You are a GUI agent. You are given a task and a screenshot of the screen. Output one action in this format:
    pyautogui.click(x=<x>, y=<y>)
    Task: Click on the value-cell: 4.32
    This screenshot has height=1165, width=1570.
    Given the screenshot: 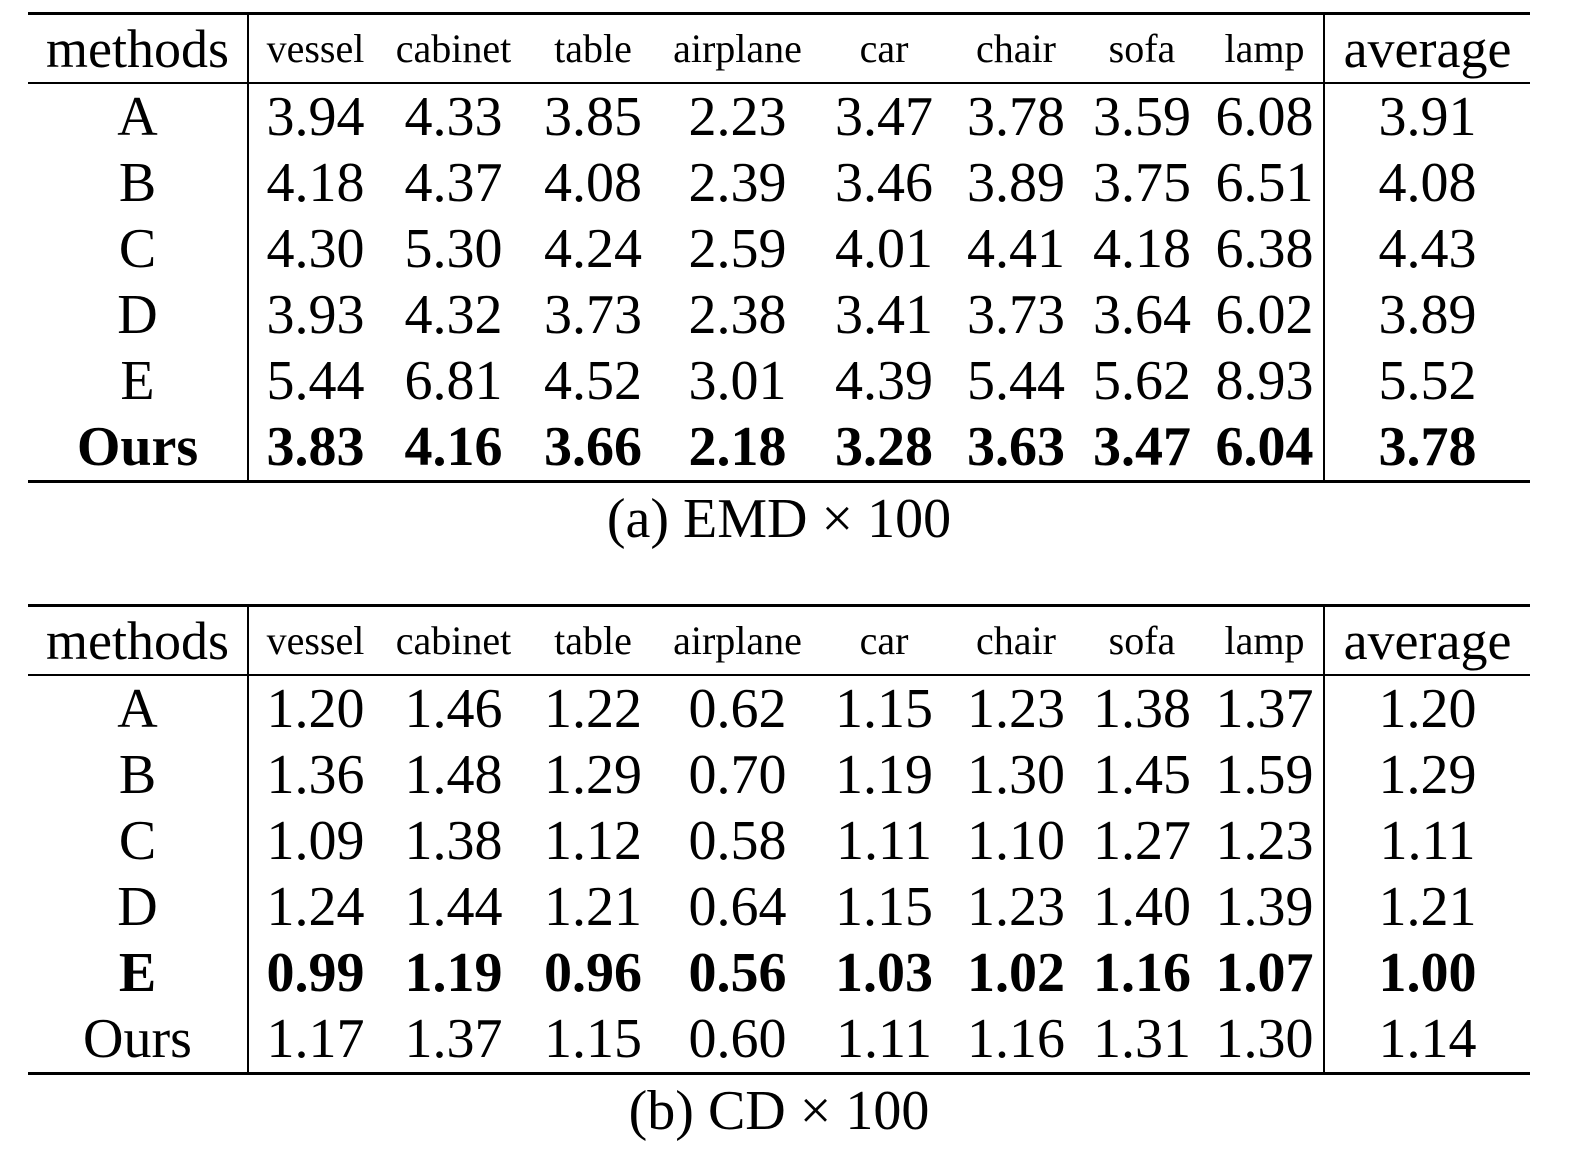 What is the action you would take?
    pyautogui.click(x=453, y=315)
    